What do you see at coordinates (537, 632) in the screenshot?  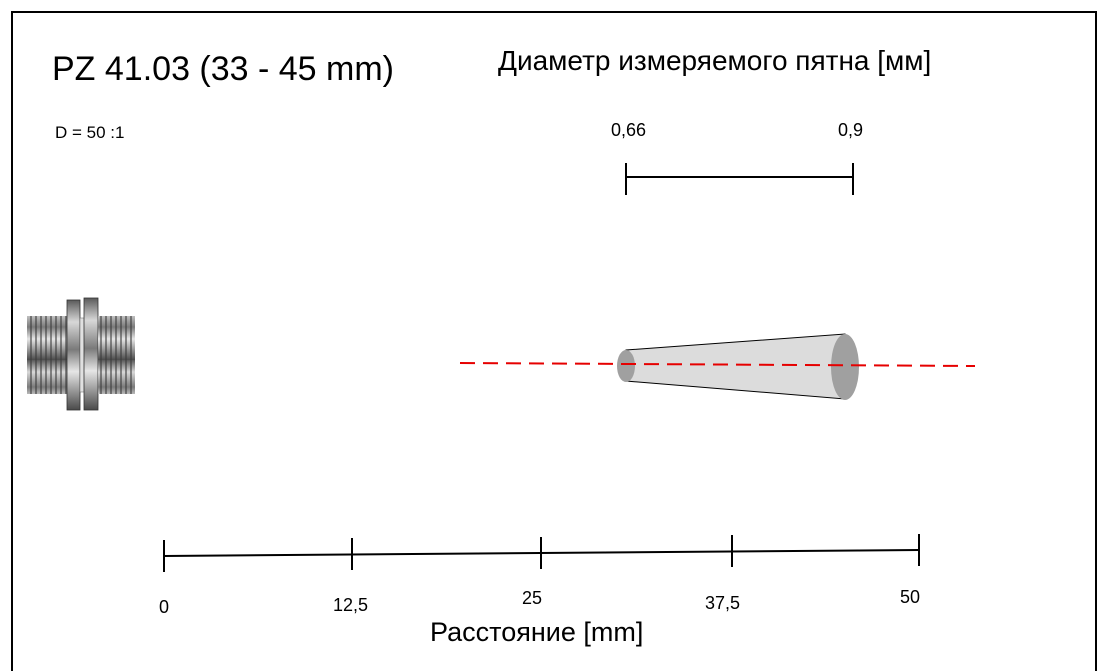 I see `axis-title: Расстояние [mm]` at bounding box center [537, 632].